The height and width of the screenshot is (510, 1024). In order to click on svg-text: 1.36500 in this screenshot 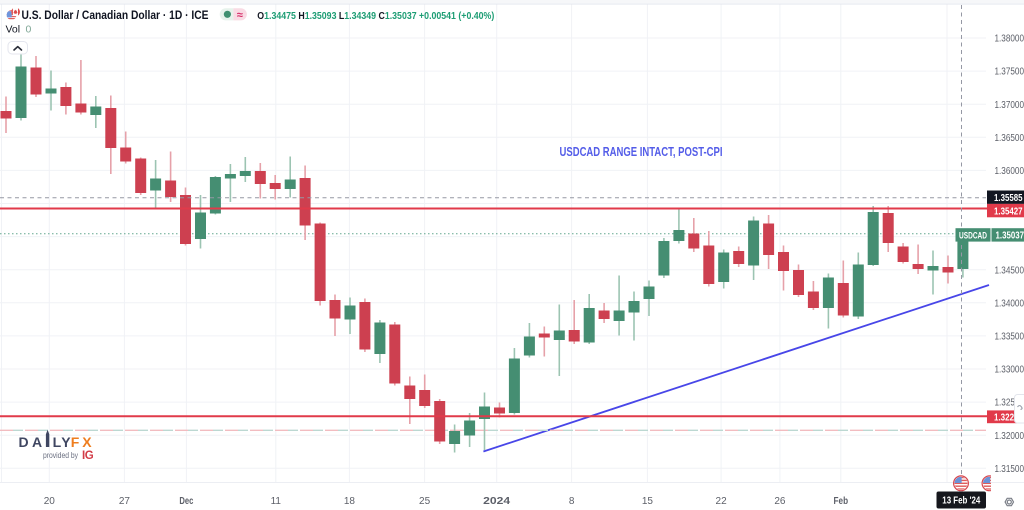, I will do `click(1009, 138)`.